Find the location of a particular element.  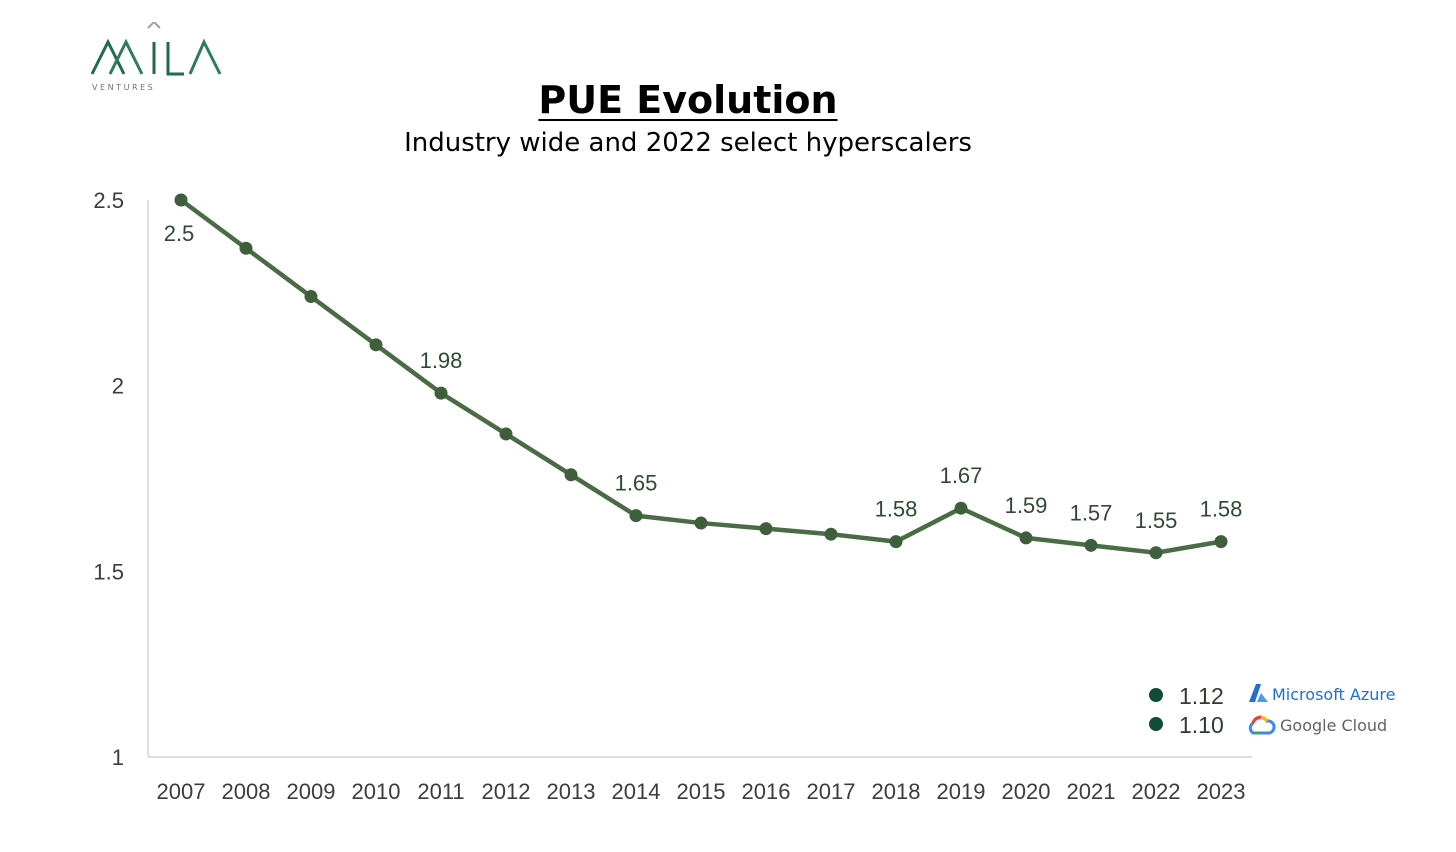

data-label: 1.65 is located at coordinates (636, 483).